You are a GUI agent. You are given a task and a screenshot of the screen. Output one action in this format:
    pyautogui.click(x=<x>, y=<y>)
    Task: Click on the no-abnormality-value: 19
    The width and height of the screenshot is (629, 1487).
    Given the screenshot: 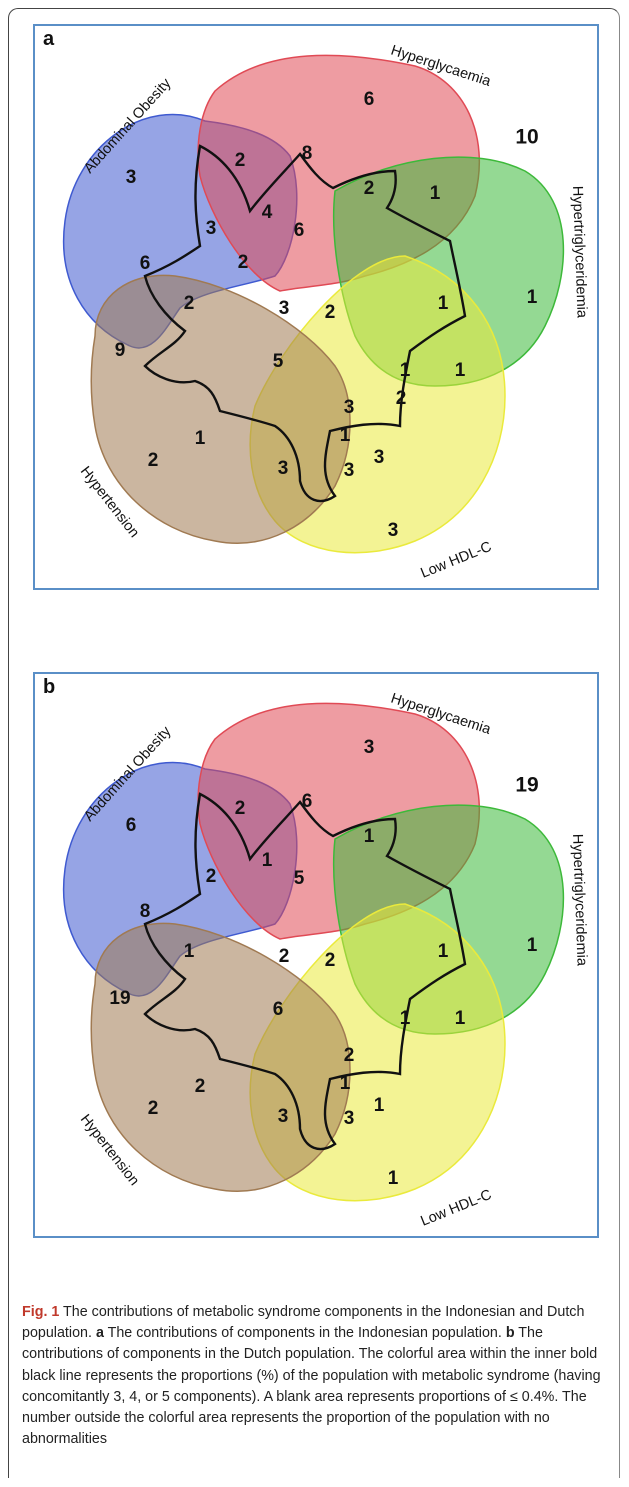 What is the action you would take?
    pyautogui.click(x=526, y=785)
    